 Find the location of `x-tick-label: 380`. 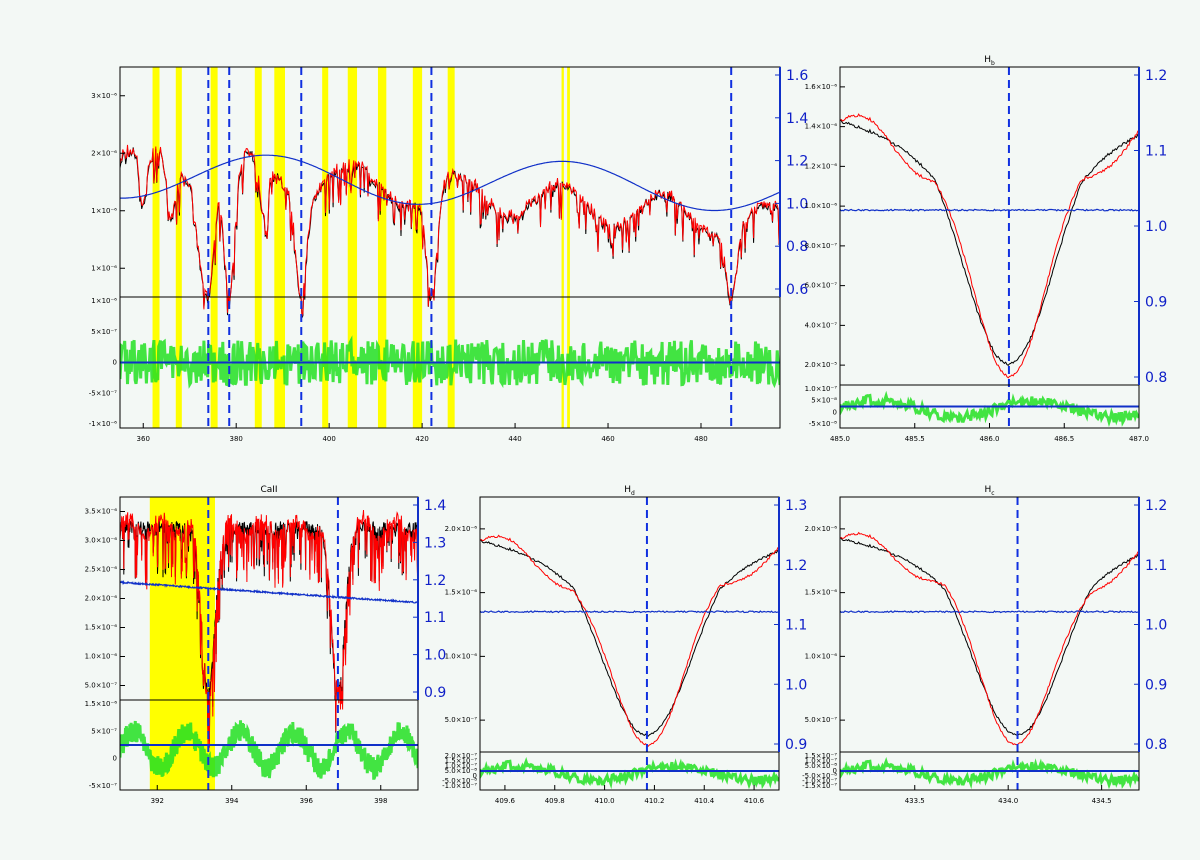

x-tick-label: 380 is located at coordinates (236, 439).